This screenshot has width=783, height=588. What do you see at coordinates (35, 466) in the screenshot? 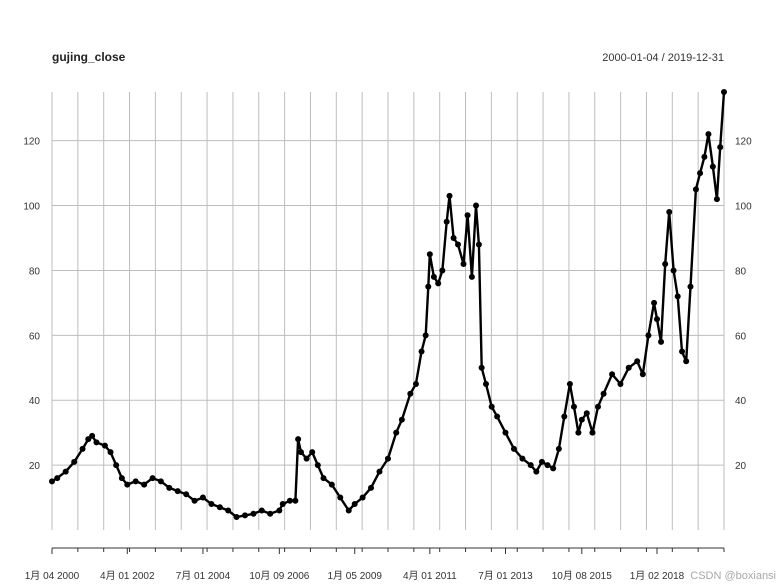
I see `y-tick-label-left: 20` at bounding box center [35, 466].